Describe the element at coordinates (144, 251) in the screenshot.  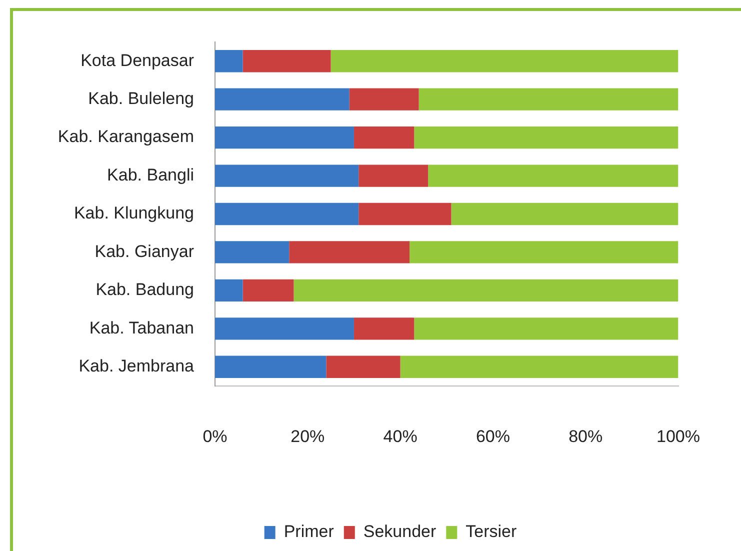
I see `y-tick-label: Kab. Gianyar` at that location.